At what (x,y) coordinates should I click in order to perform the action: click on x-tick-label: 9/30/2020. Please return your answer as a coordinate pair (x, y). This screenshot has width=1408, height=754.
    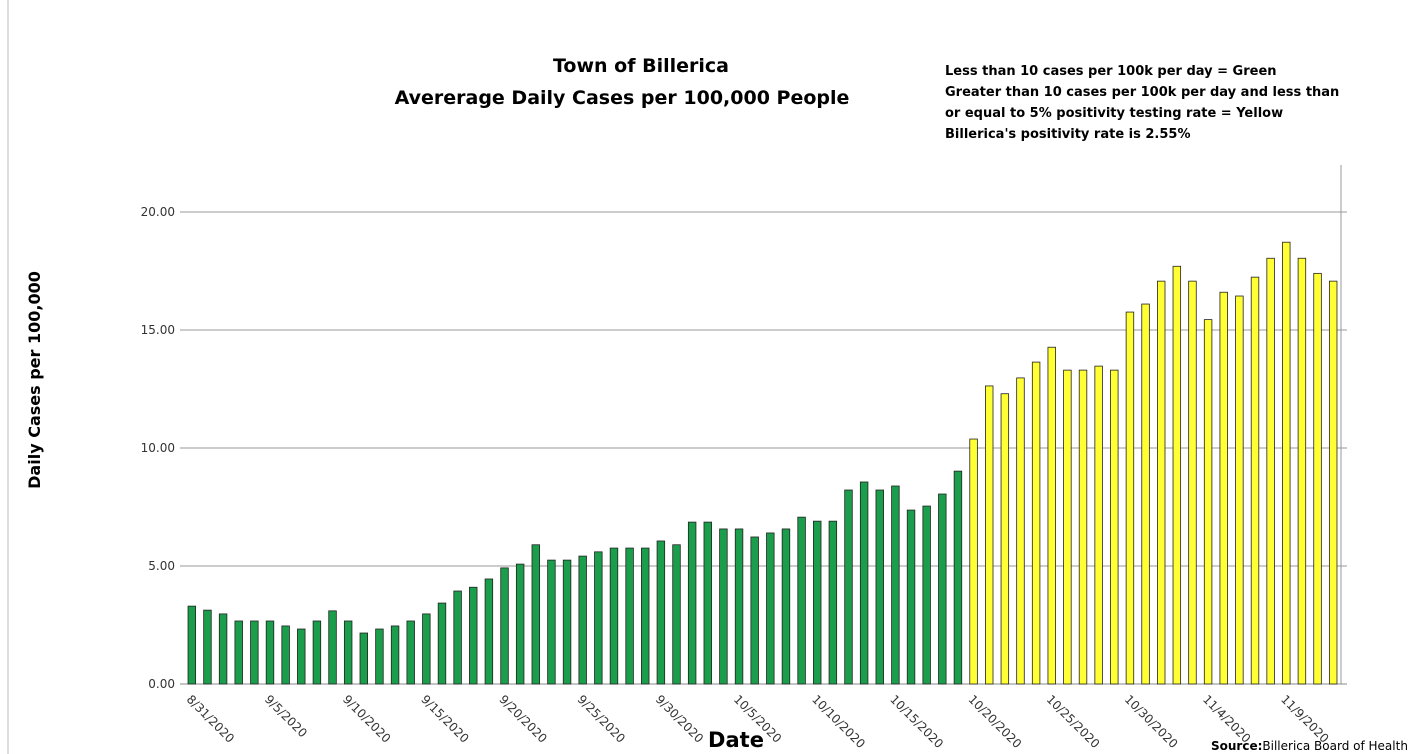
    Looking at the image, I should click on (679, 718).